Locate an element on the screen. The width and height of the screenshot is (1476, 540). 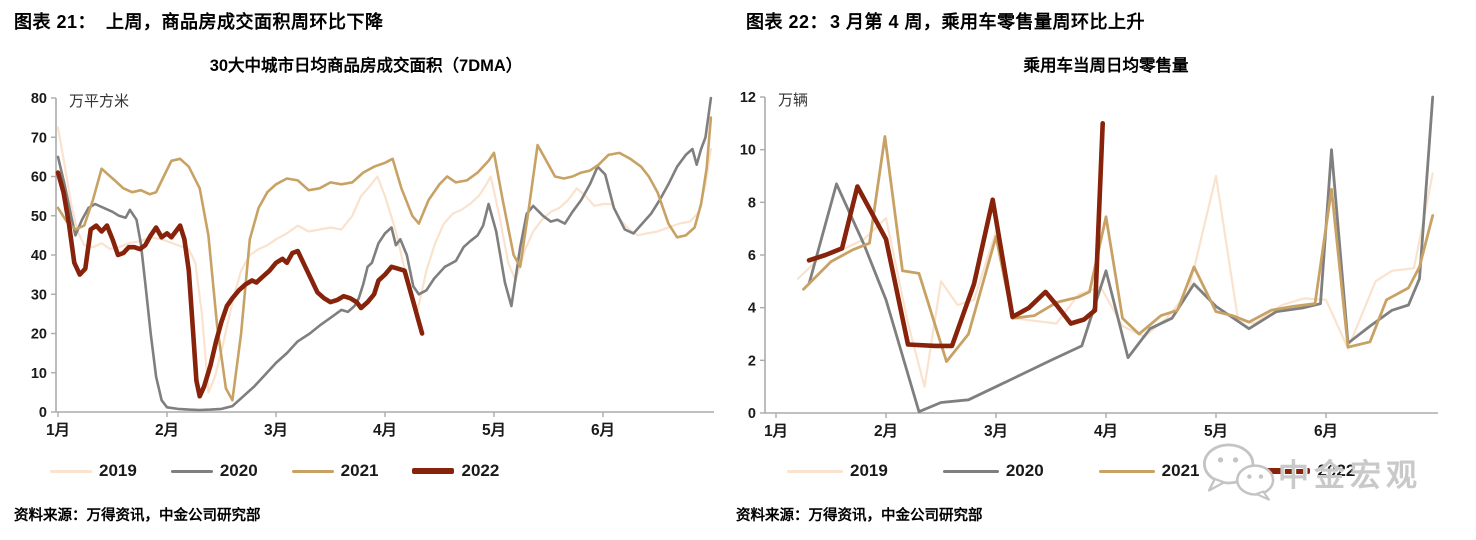
figure-22-label: 图表 22： is located at coordinates (787, 22).